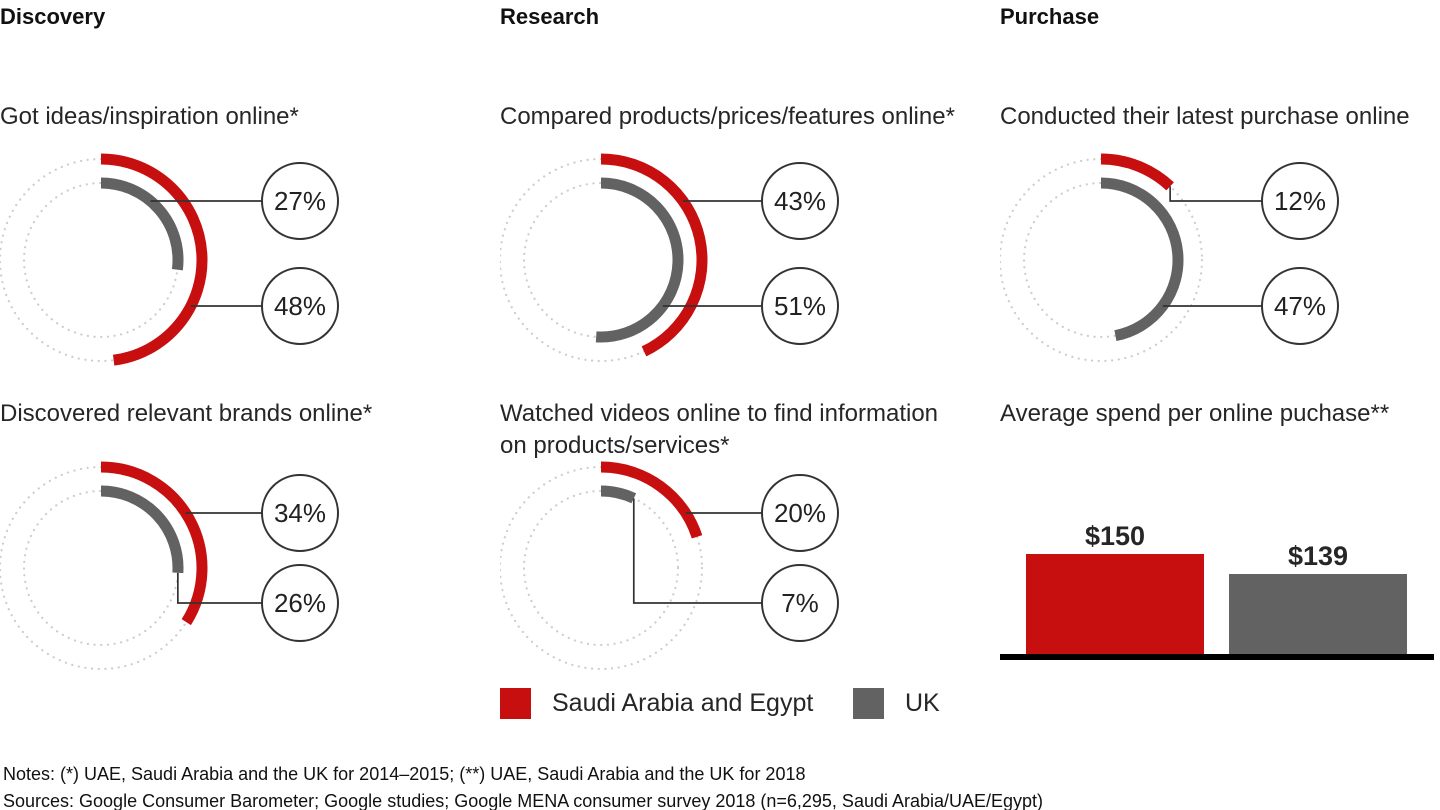 Image resolution: width=1440 pixels, height=810 pixels. I want to click on callout-value-text: 51%, so click(800, 306).